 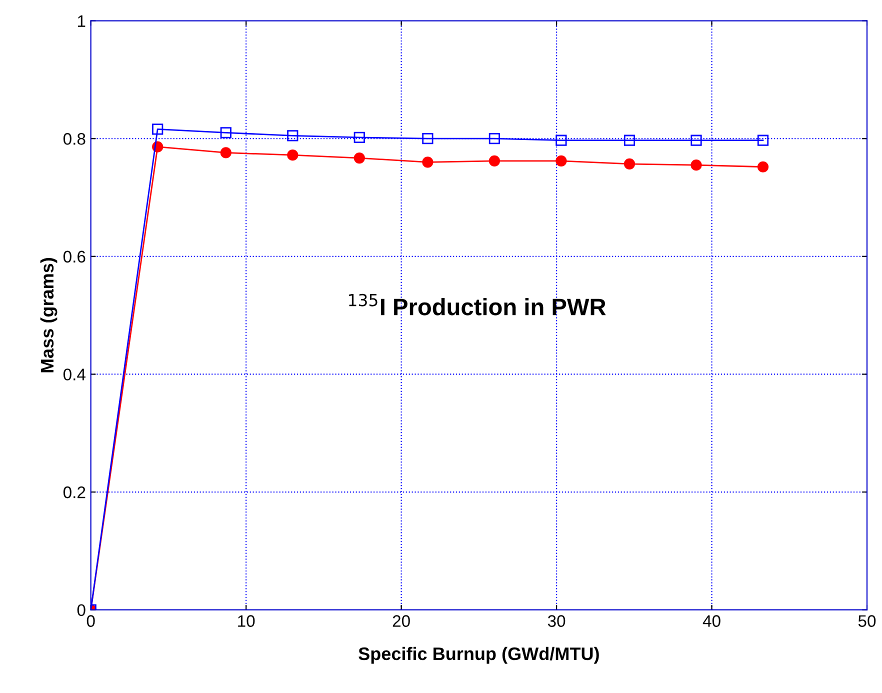 I want to click on x-tick-label: 40, so click(x=711, y=621).